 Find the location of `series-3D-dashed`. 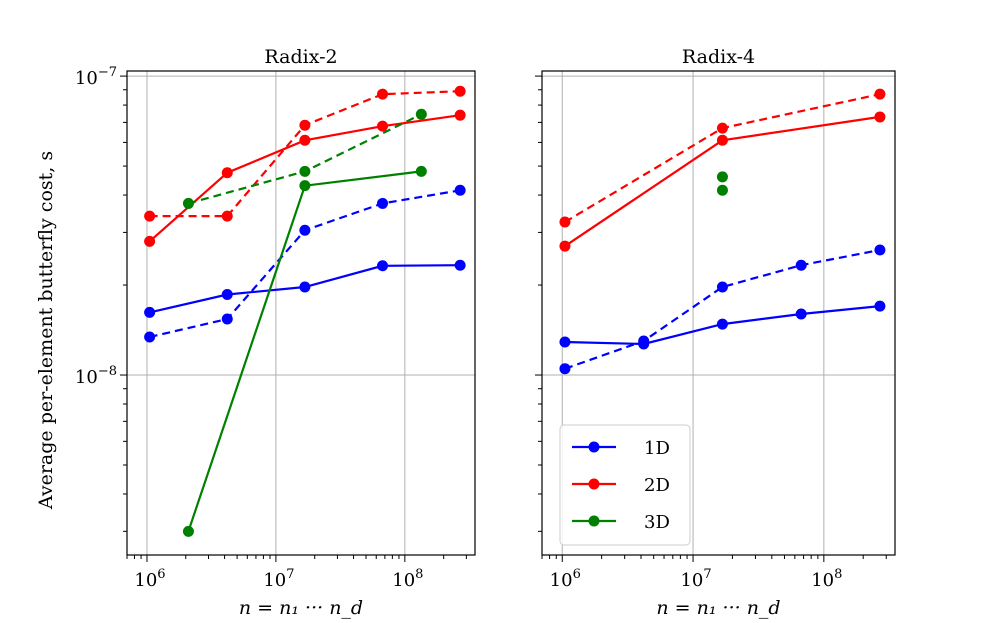

series-3D-dashed is located at coordinates (304, 158).